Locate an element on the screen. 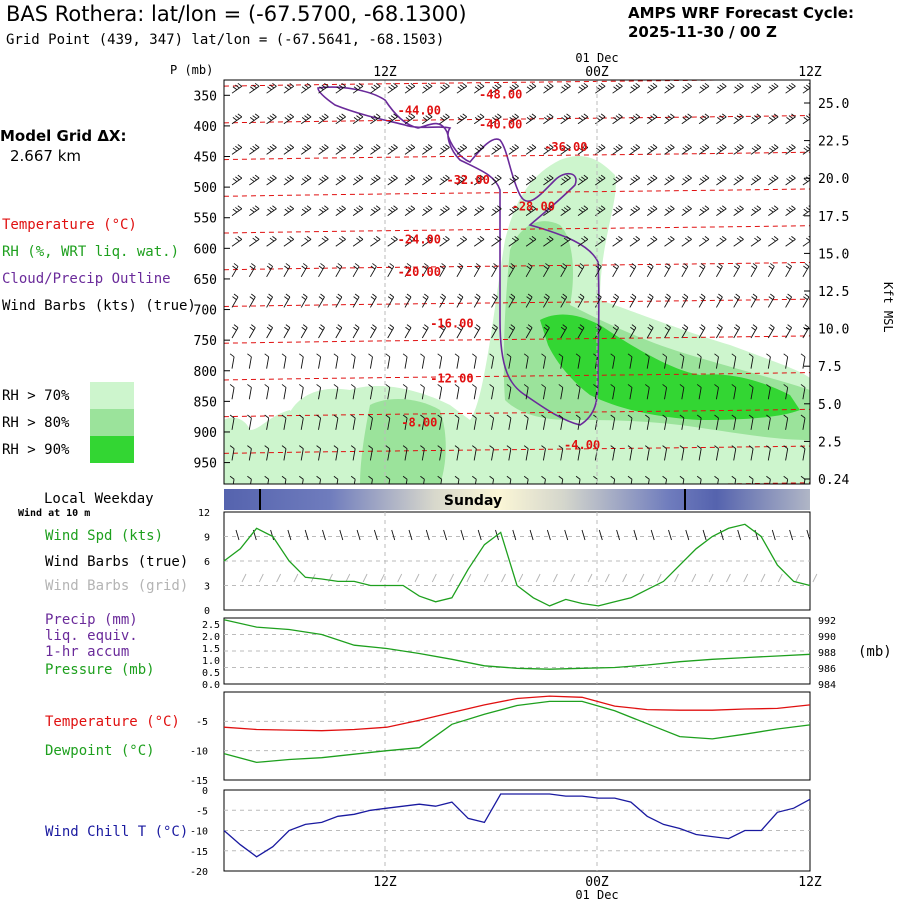 The width and height of the screenshot is (900, 900). dewpoint-label: Dewpoint (°C) is located at coordinates (100, 751).